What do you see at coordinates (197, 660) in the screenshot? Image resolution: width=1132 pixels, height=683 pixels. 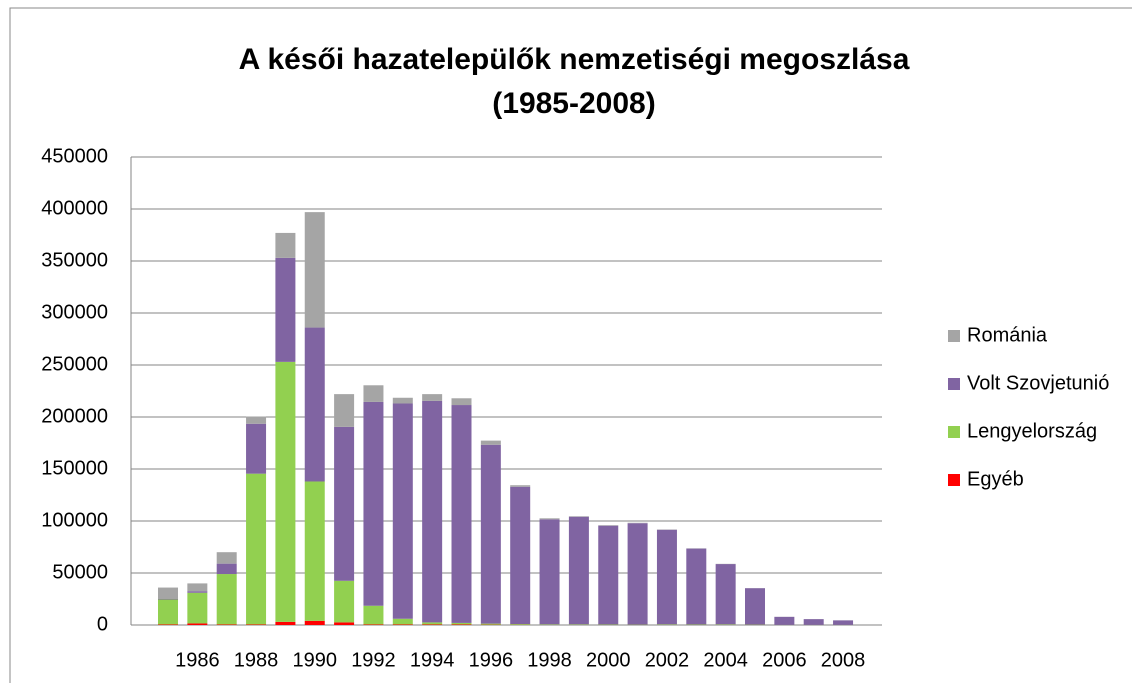 I see `x-tick-label: 1986` at bounding box center [197, 660].